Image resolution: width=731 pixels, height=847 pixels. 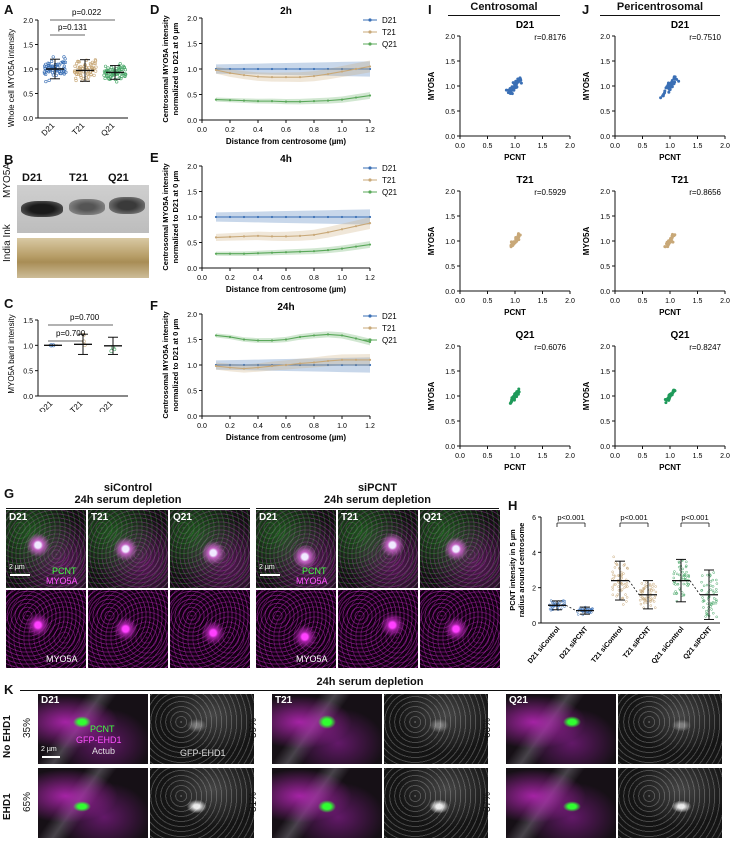 I want to click on g-group1-rule, so click(x=128, y=508).